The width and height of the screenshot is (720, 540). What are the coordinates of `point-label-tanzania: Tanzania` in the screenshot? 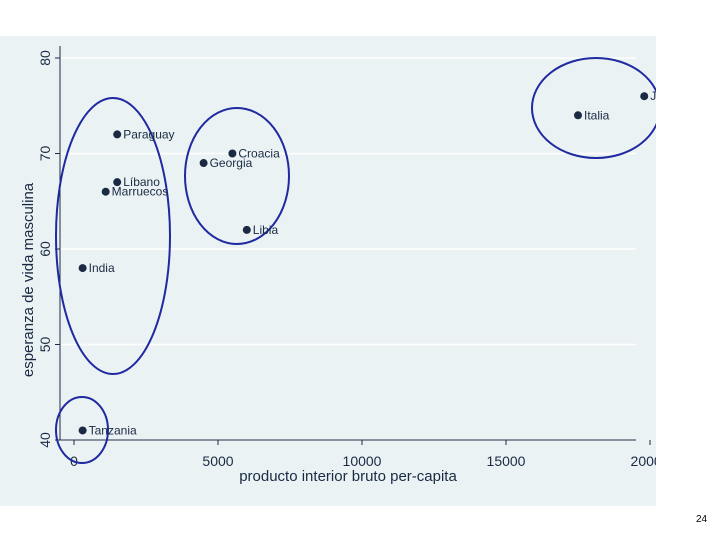 It's located at (113, 430).